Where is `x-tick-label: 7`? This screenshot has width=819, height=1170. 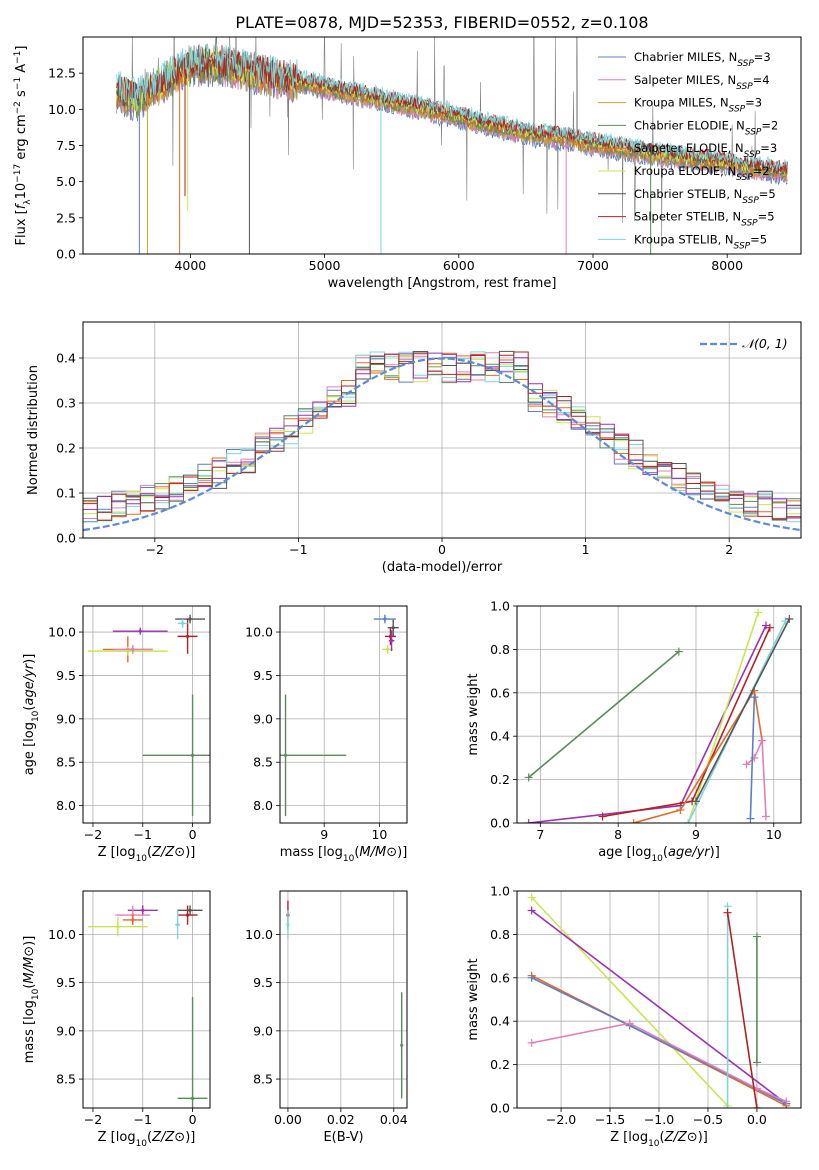 x-tick-label: 7 is located at coordinates (540, 834).